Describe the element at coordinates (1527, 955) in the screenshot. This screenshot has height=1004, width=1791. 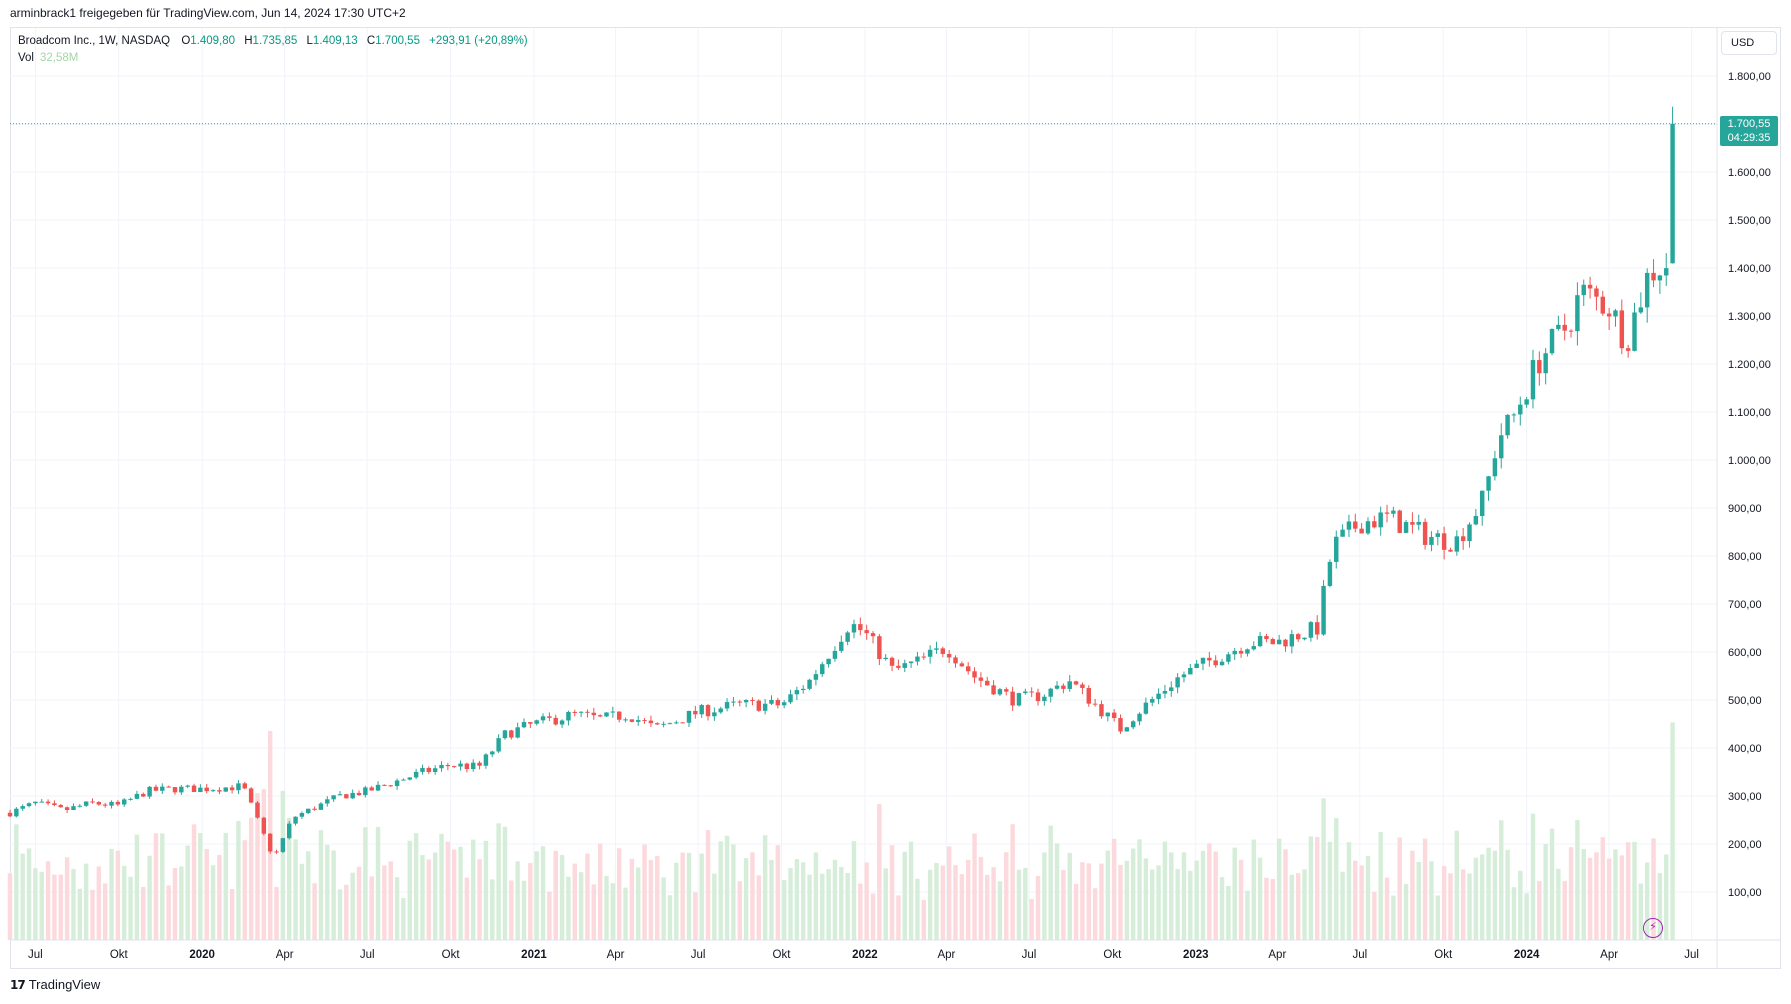
I see `time-tick-label: 2024` at that location.